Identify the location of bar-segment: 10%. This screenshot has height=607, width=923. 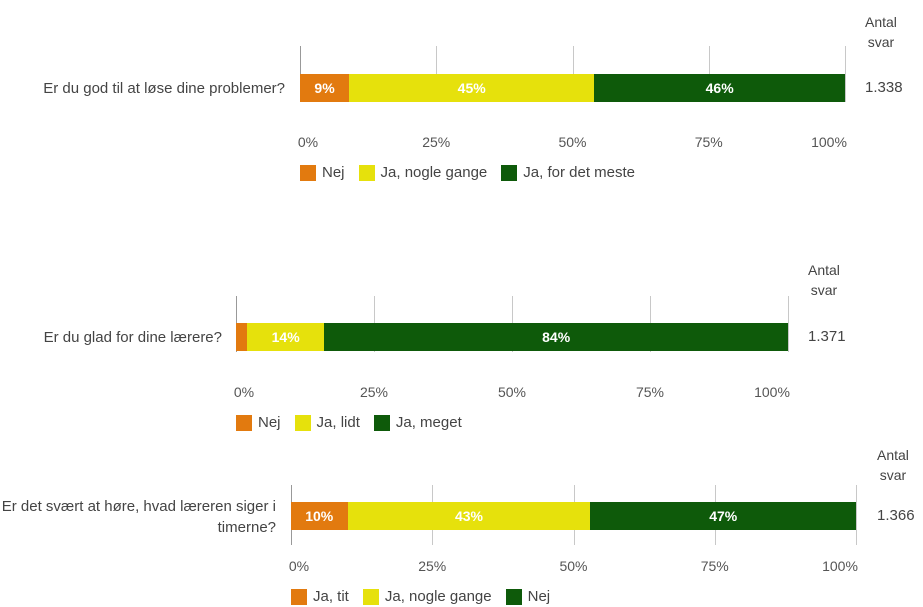
(319, 516).